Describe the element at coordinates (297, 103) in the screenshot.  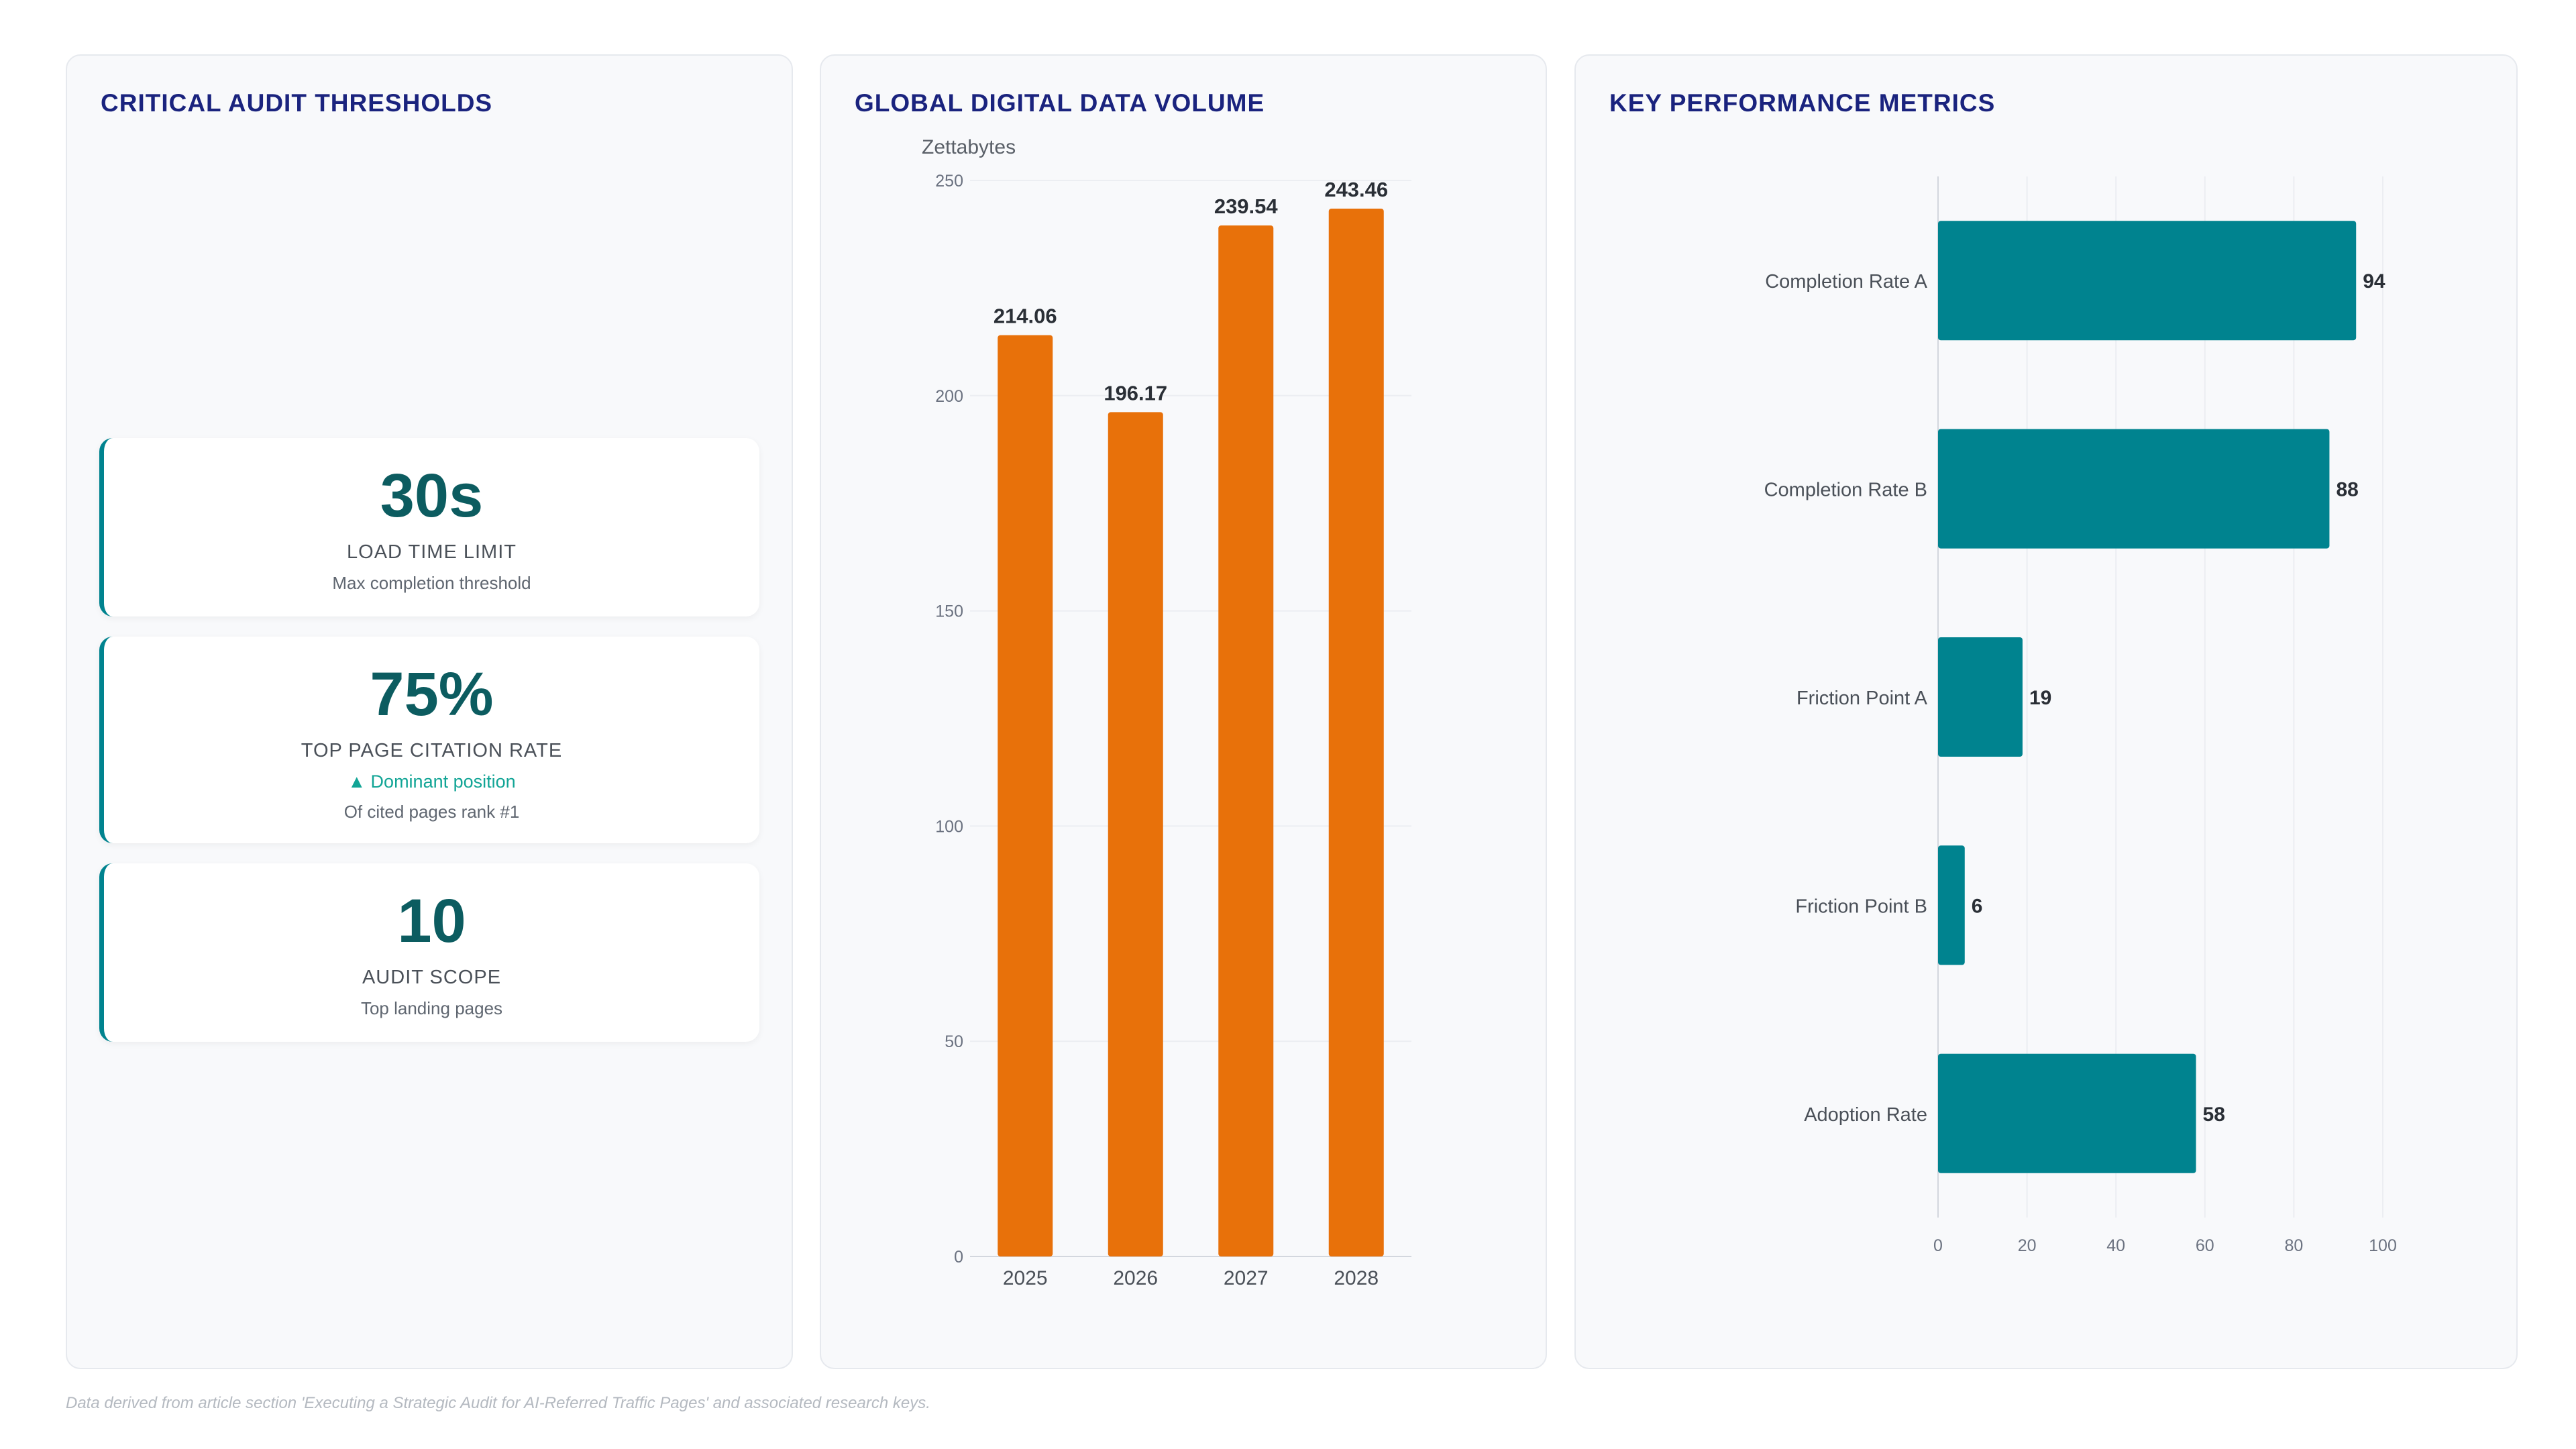
I see `kpi-panel-title: CRITICAL AUDIT THRESHOLDS` at that location.